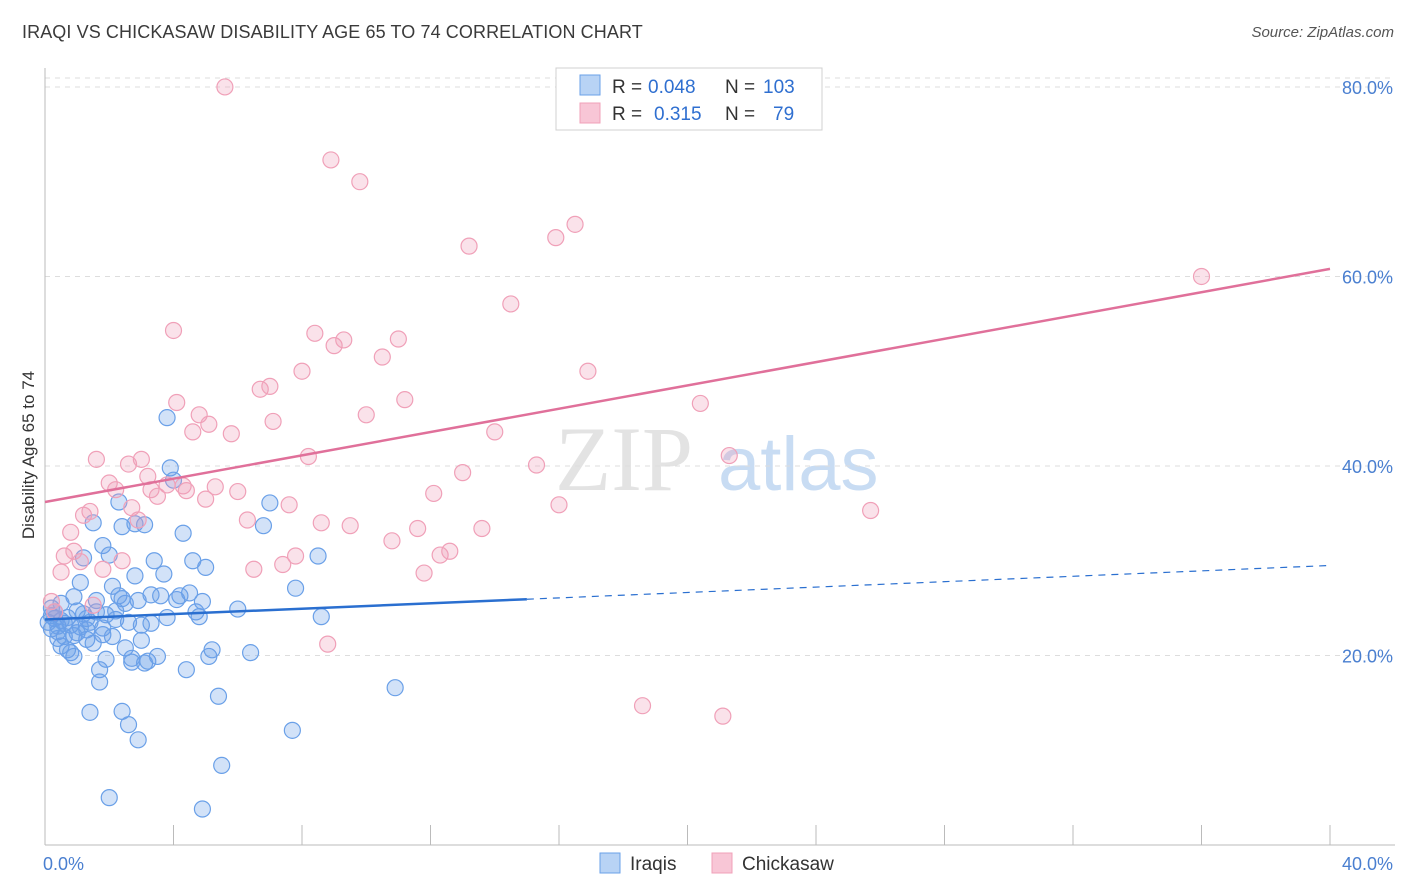 Image resolution: width=1406 pixels, height=892 pixels. What do you see at coordinates (716, 863) in the screenshot?
I see `series-legend: Iraqis Chickasaw` at bounding box center [716, 863].